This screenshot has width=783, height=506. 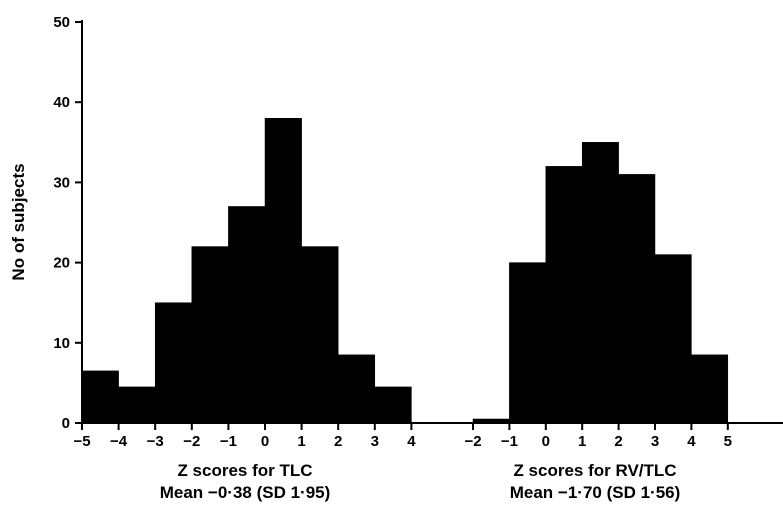 What do you see at coordinates (244, 470) in the screenshot?
I see `caption-tlc-line1: Z scores for TLC` at bounding box center [244, 470].